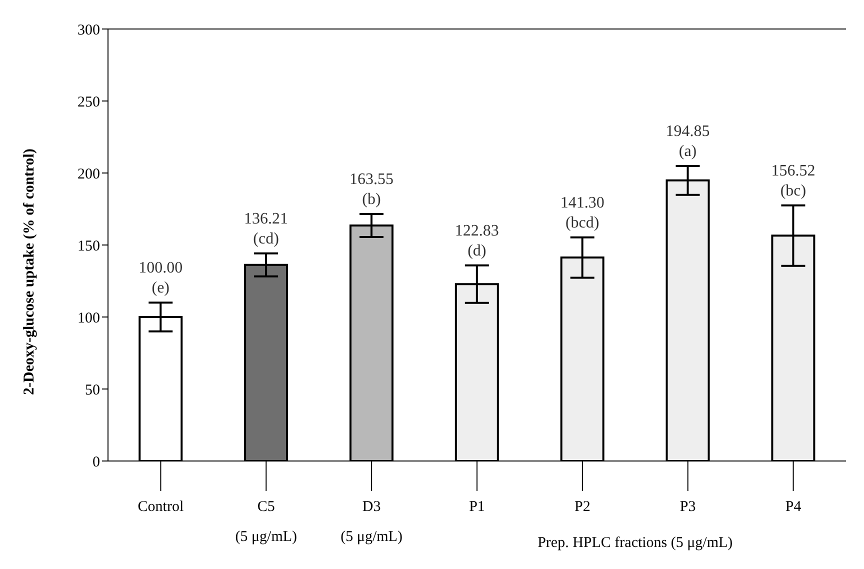 This screenshot has width=864, height=569. What do you see at coordinates (266, 522) in the screenshot?
I see `x-tick-label: C5 (5 μg/mL)` at bounding box center [266, 522].